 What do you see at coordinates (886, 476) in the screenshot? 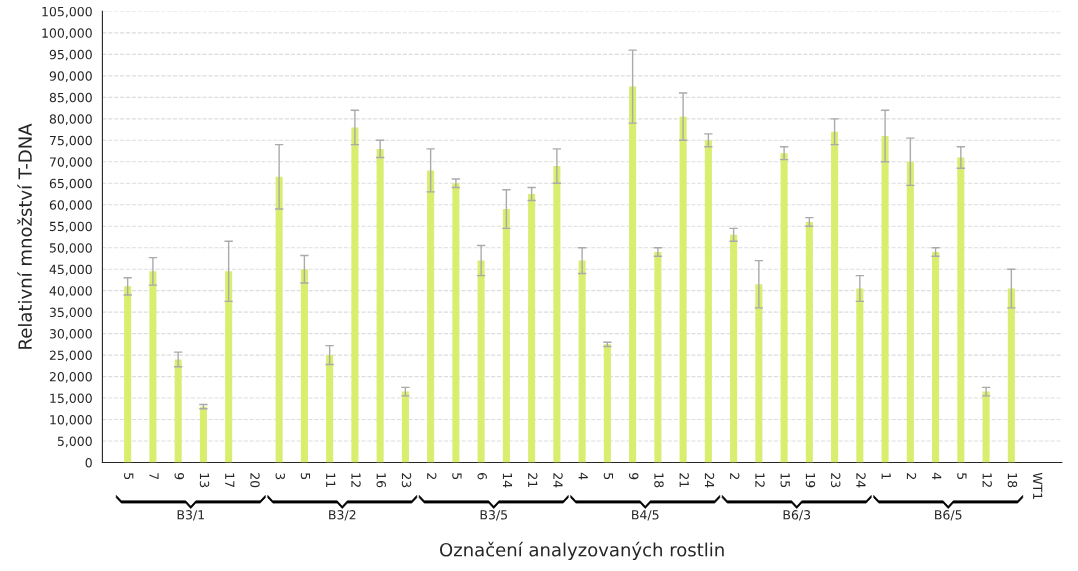
I see `x-tick-label: 1` at bounding box center [886, 476].